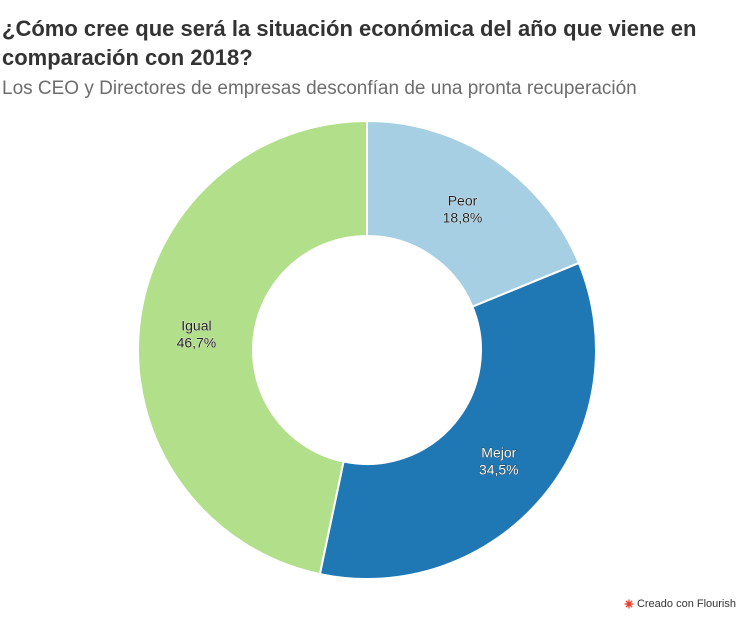 Image resolution: width=748 pixels, height=628 pixels. What do you see at coordinates (197, 342) in the screenshot?
I see `slice-value-label: 46,7%` at bounding box center [197, 342].